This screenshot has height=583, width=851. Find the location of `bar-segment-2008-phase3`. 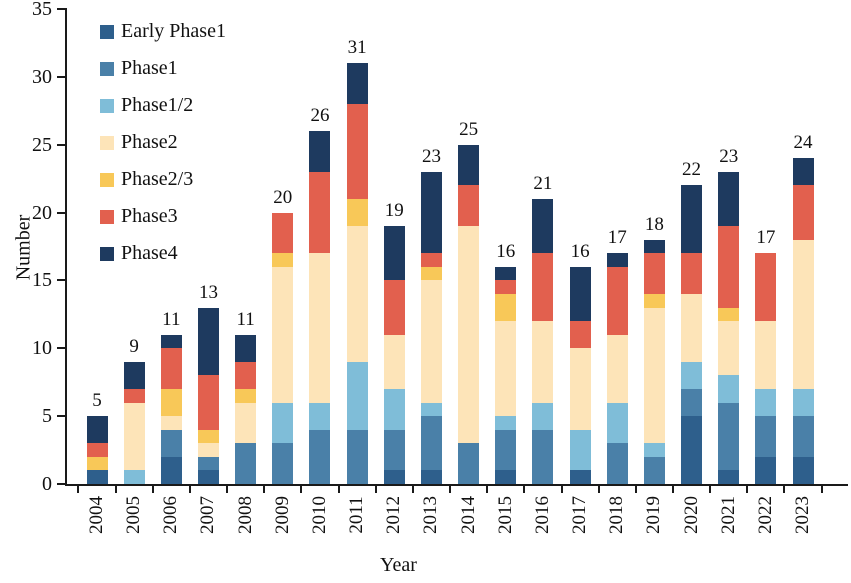

bar-segment-2008-phase3 is located at coordinates (246, 375).